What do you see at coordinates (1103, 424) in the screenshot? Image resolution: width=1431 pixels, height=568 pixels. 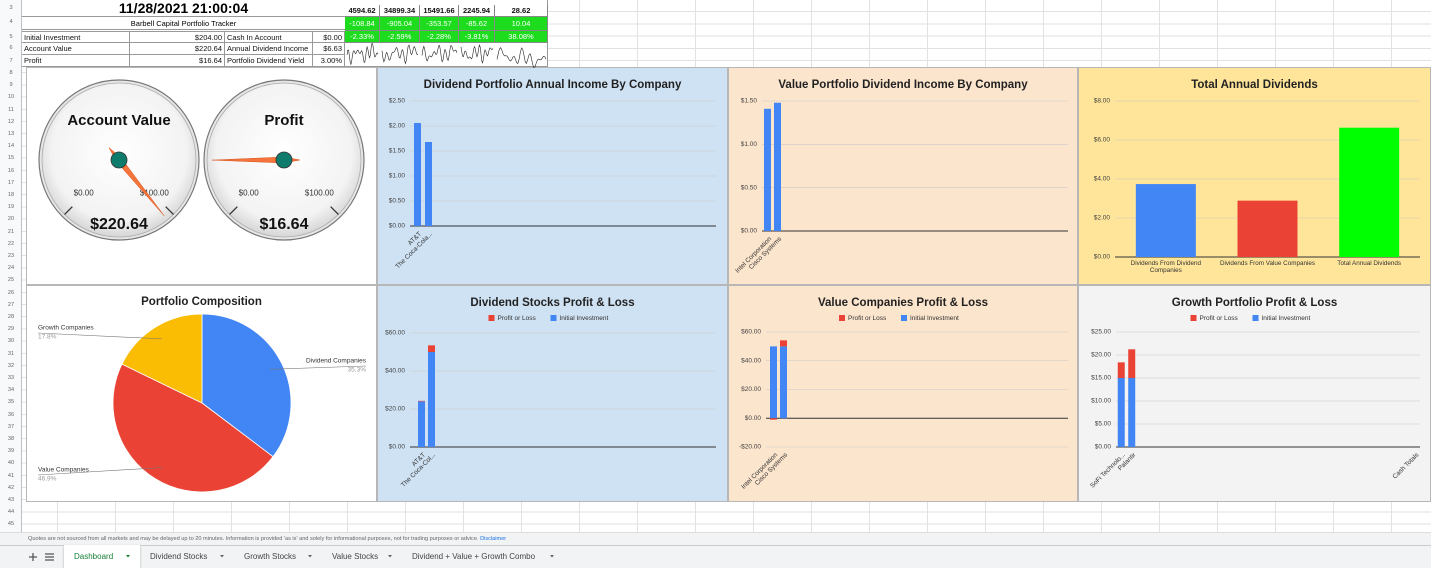 I see `y-tick-label: $5.00` at bounding box center [1103, 424].